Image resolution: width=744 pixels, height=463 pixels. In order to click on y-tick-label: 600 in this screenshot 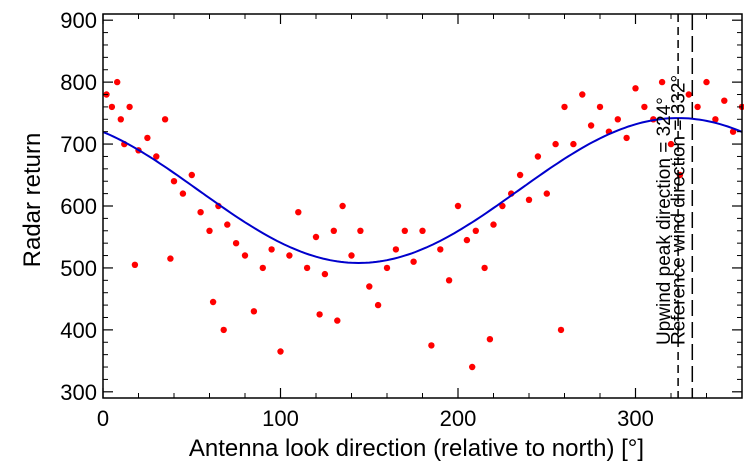, I will do `click(78, 206)`.